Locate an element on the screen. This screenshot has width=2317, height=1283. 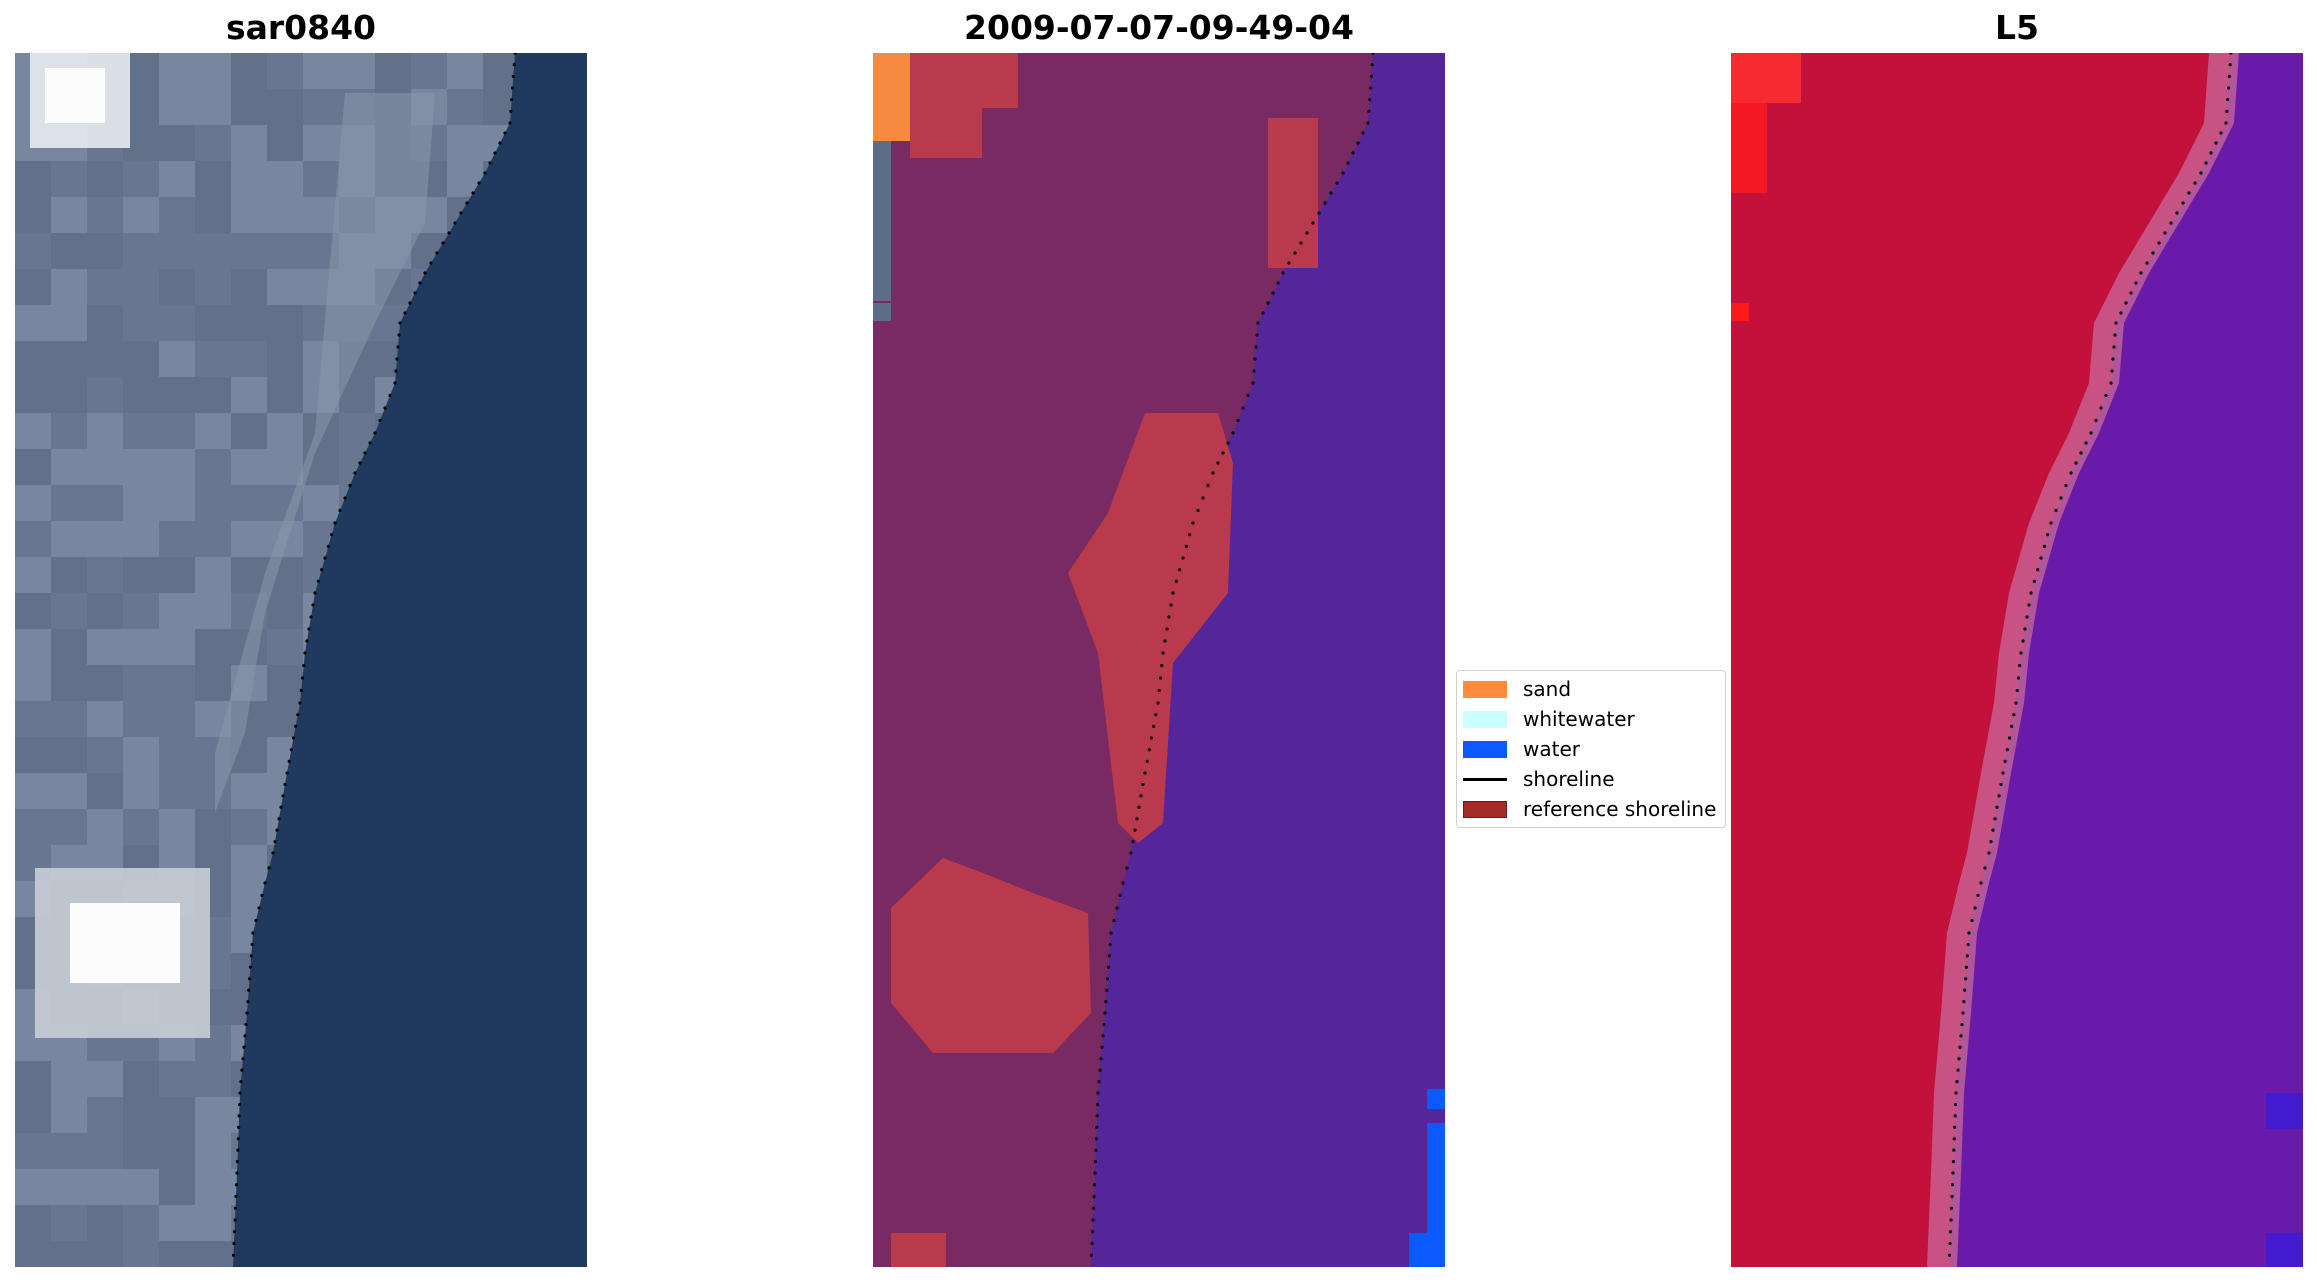
class-water-strip is located at coordinates (1436, 1178).